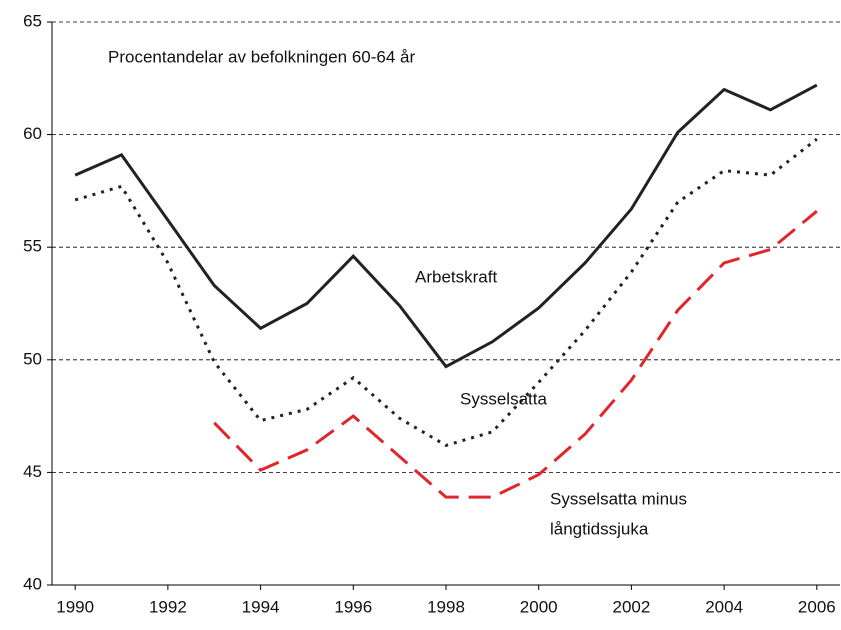 Image resolution: width=841 pixels, height=630 pixels. Describe the element at coordinates (817, 606) in the screenshot. I see `x-tick-label: 2006` at that location.